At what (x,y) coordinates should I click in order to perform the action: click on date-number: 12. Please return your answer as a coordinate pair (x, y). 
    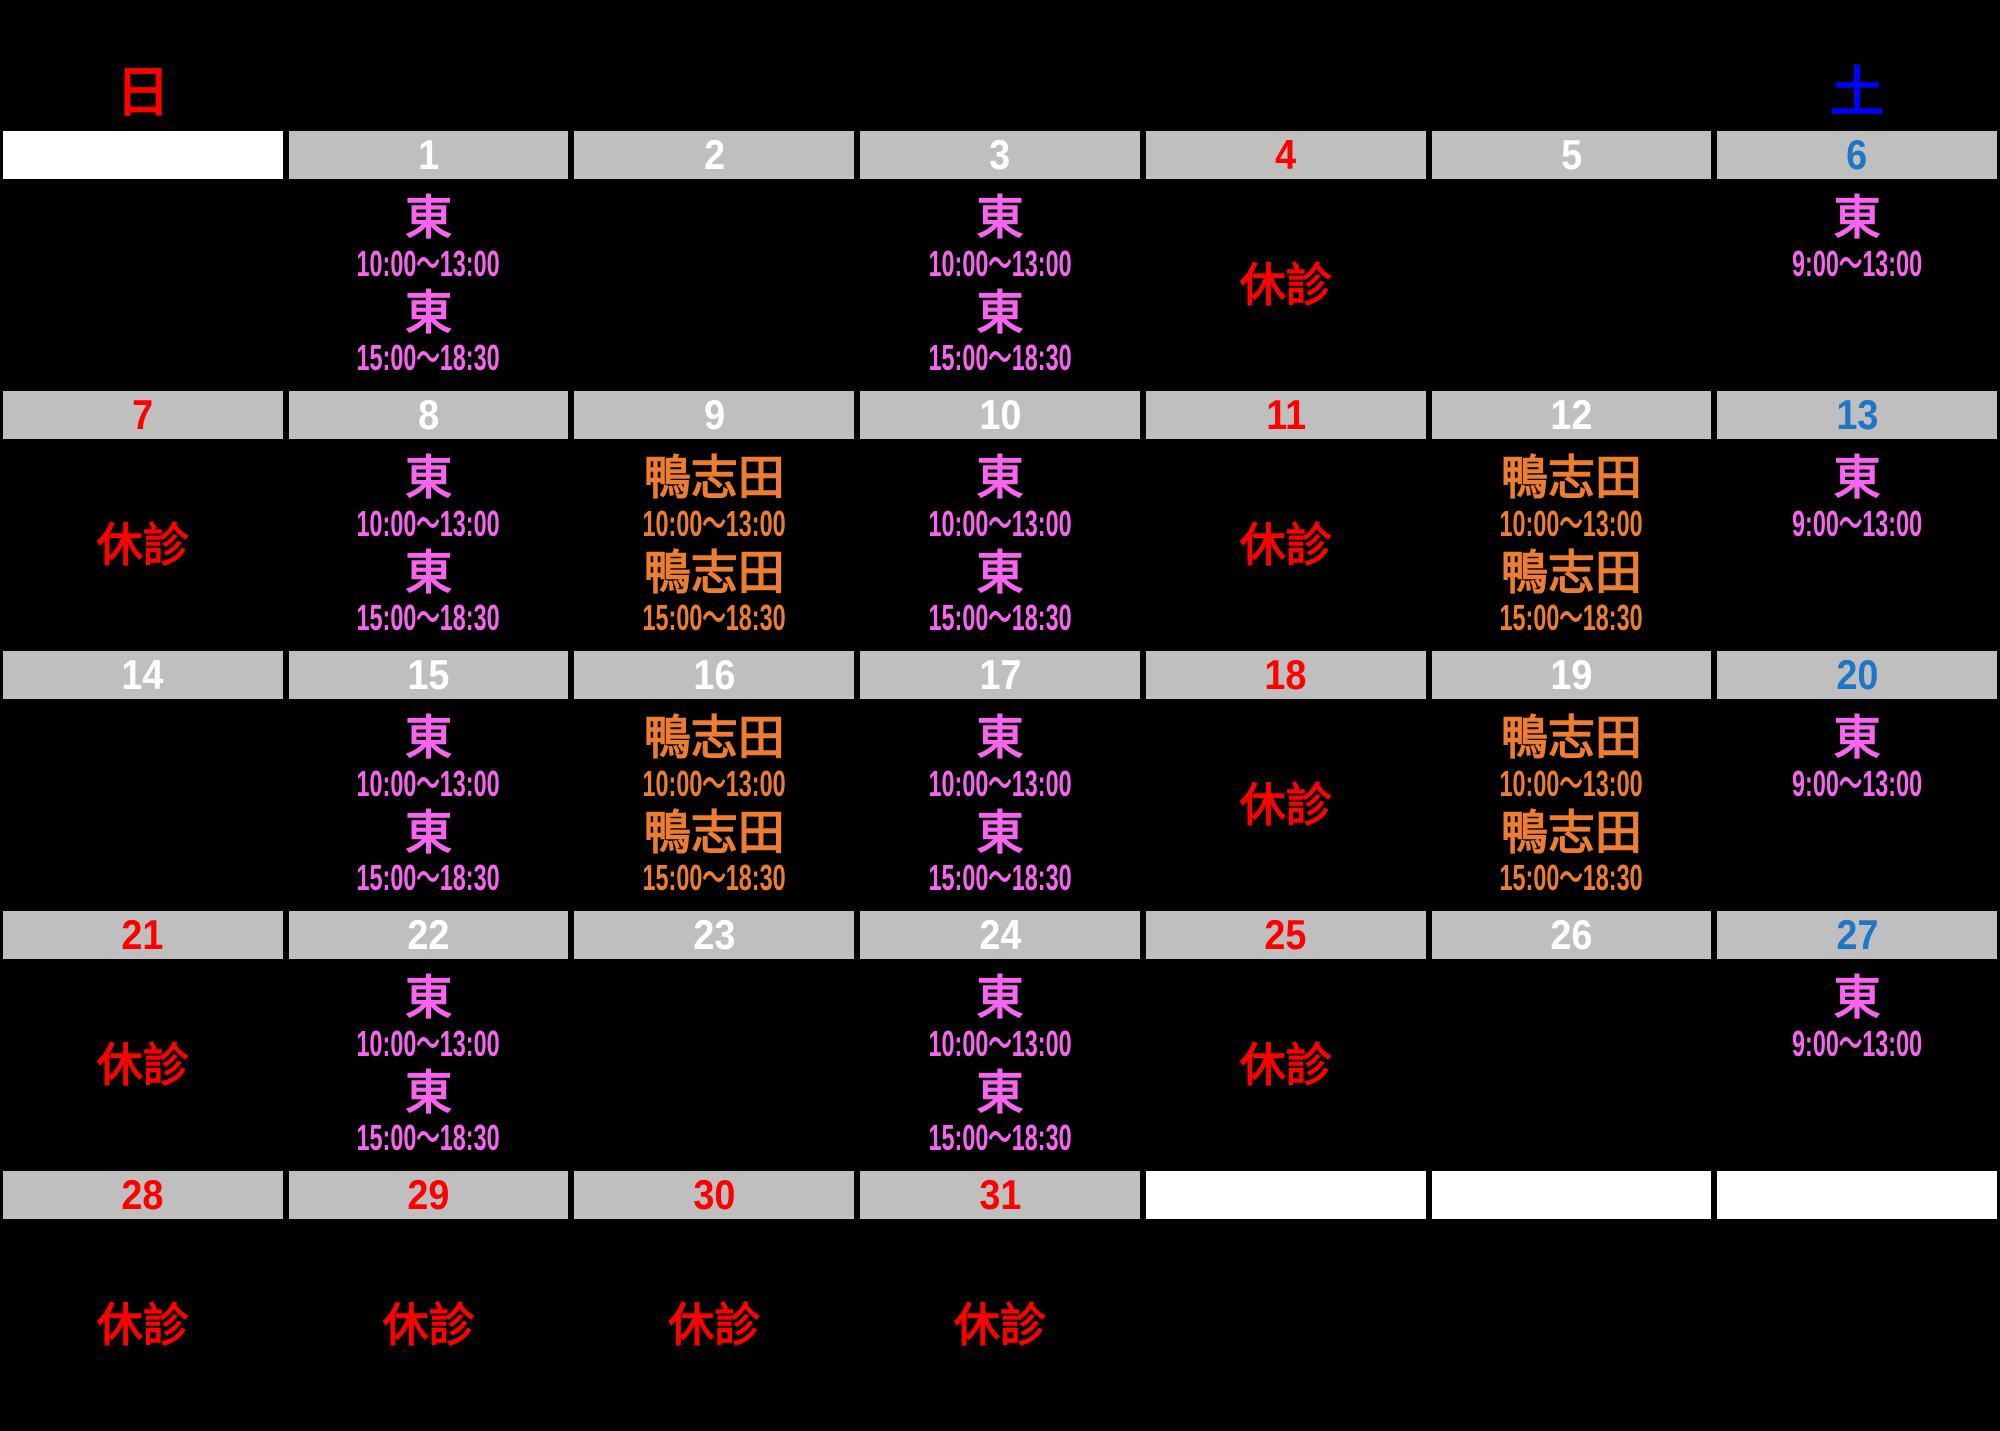
    Looking at the image, I should click on (1571, 414).